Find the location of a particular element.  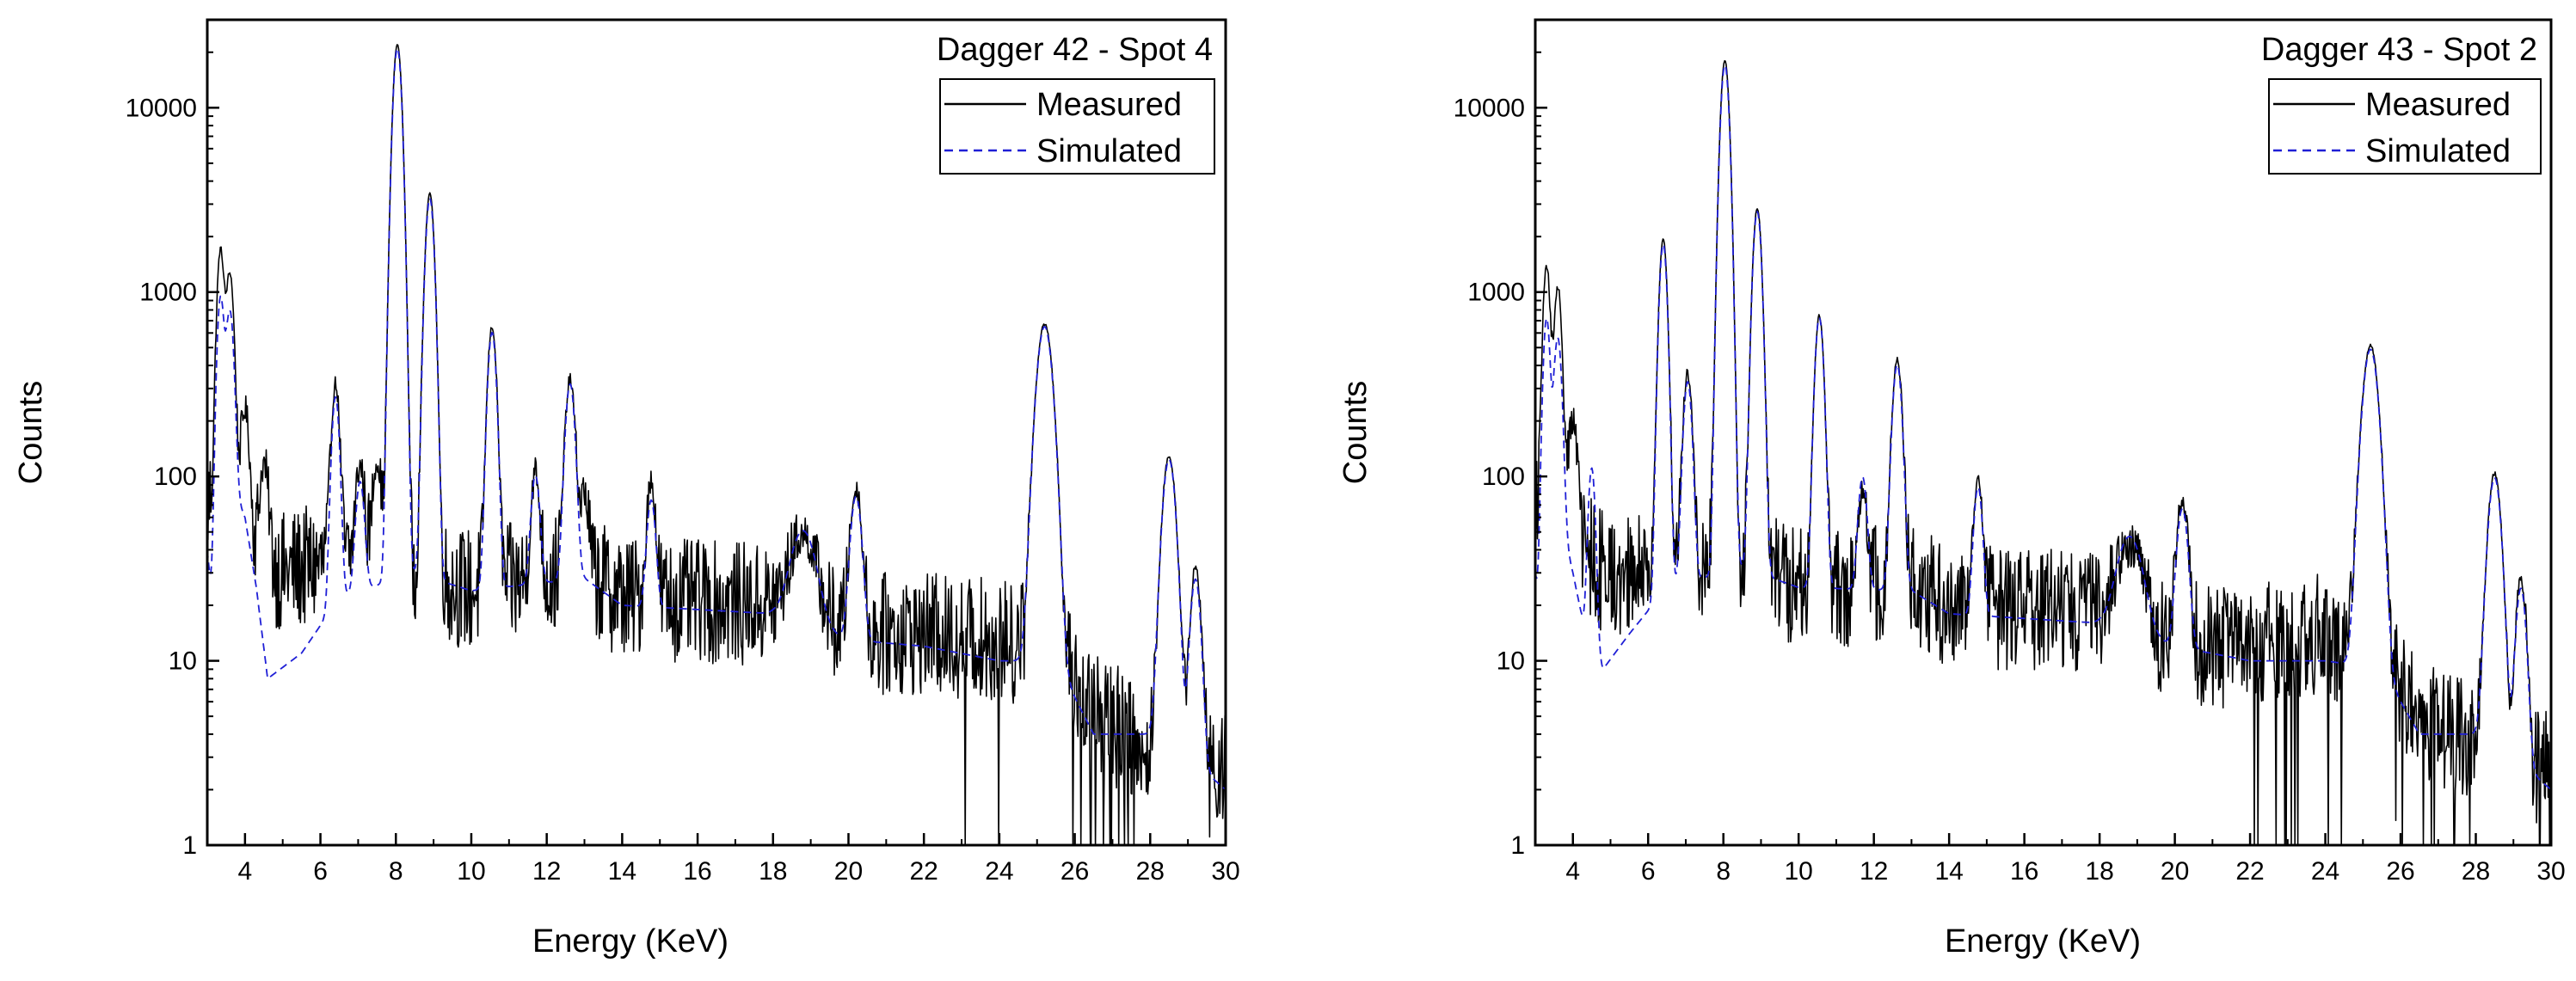

chart-title: Dagger 43 - Spot 2 is located at coordinates (2399, 50).